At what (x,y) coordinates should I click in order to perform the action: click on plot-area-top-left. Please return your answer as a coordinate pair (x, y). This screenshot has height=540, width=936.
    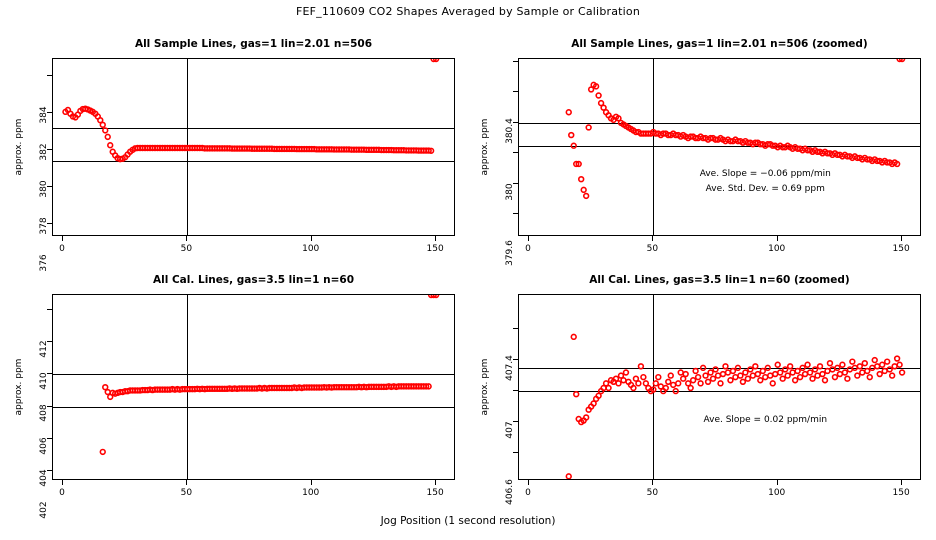
    Looking at the image, I should click on (253, 147).